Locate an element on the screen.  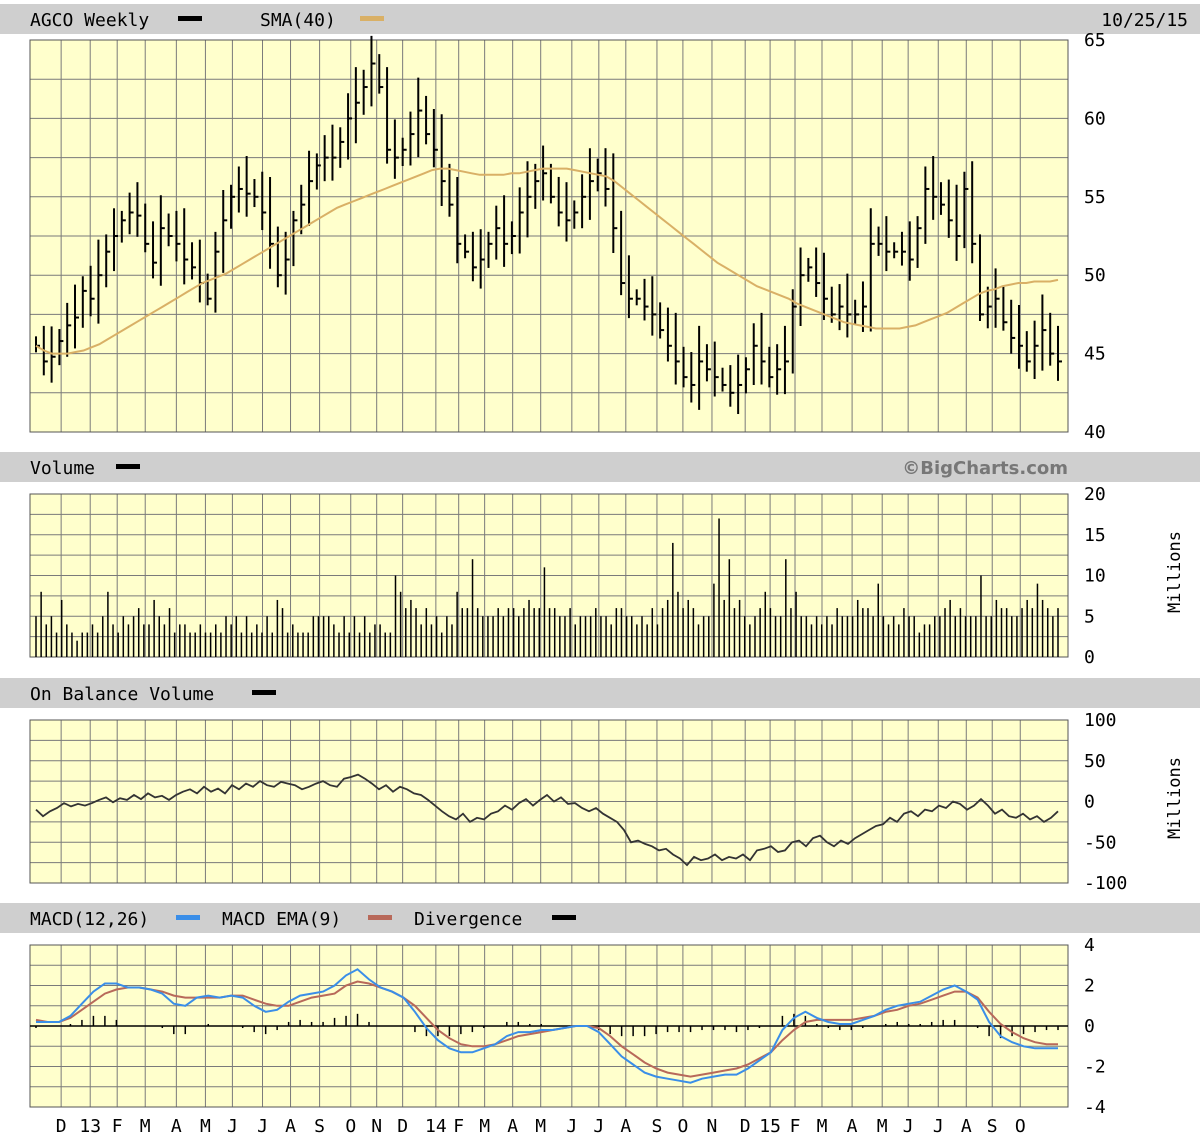
x-tick-label-15: M is located at coordinates (484, 1126).